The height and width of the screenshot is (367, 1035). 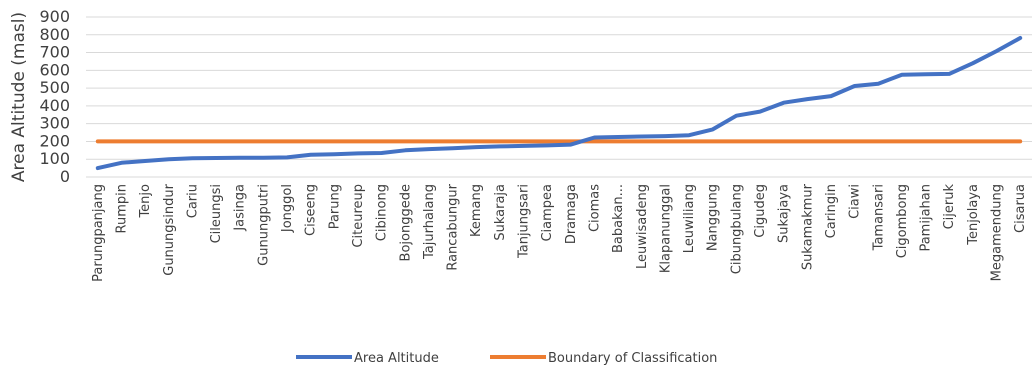 I want to click on y-tick-label: 500, so click(x=54, y=87).